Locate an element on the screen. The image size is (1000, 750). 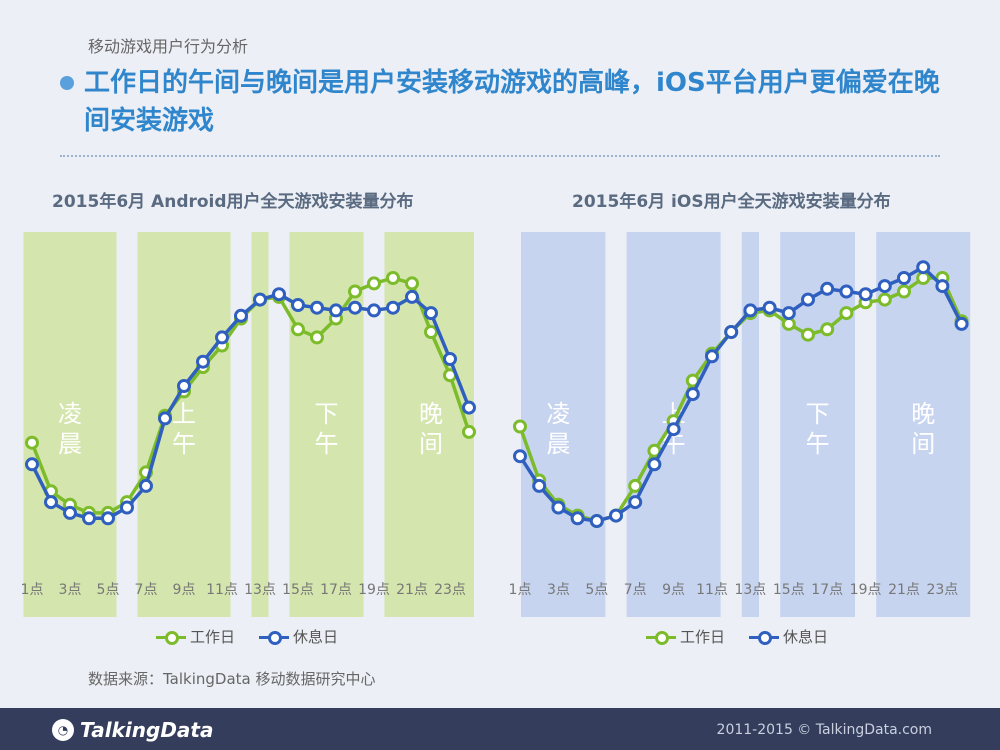
header-subtitle: 移动游戏用户行为分析 is located at coordinates (168, 46).